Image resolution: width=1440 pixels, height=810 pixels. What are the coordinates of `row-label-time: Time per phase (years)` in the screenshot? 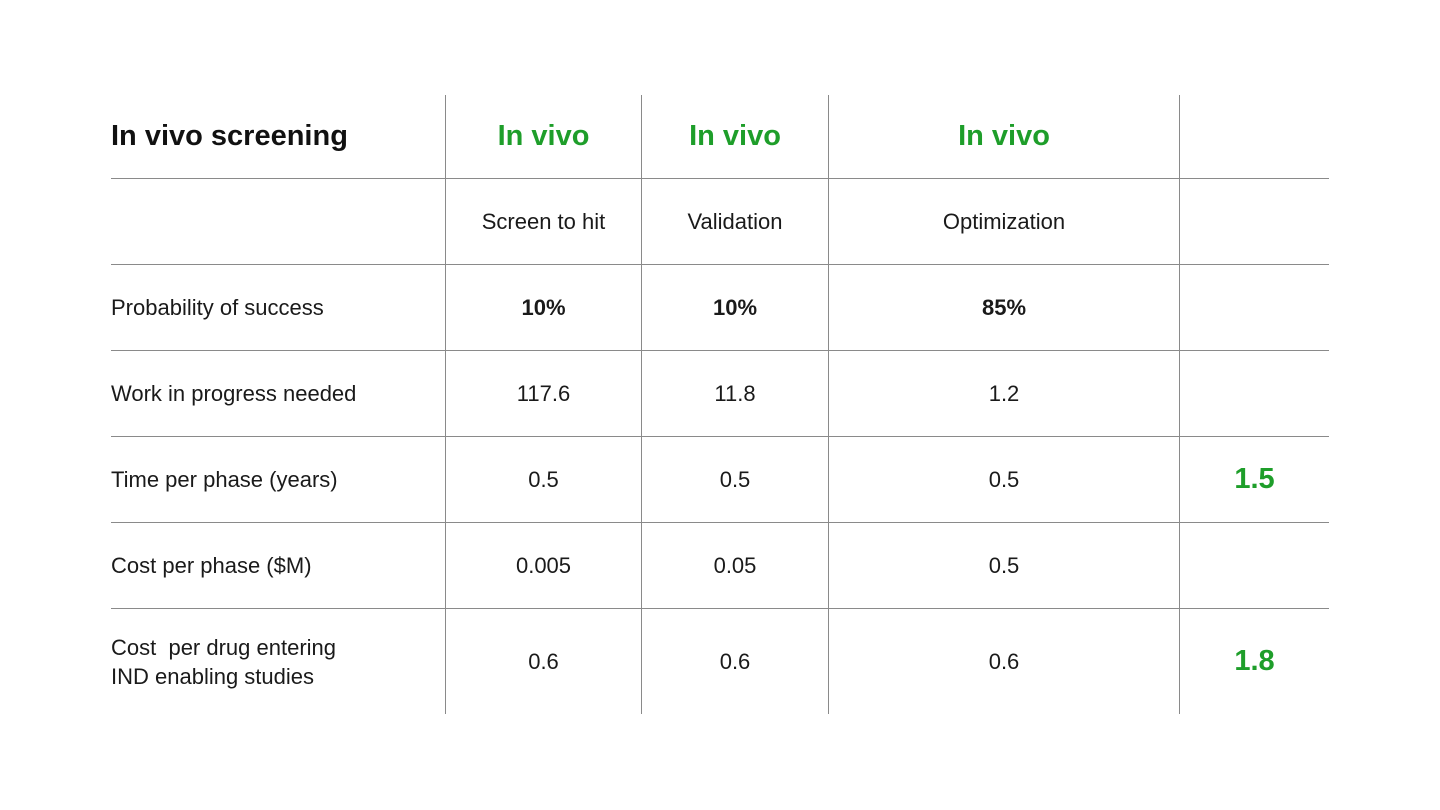 It's located at (278, 480).